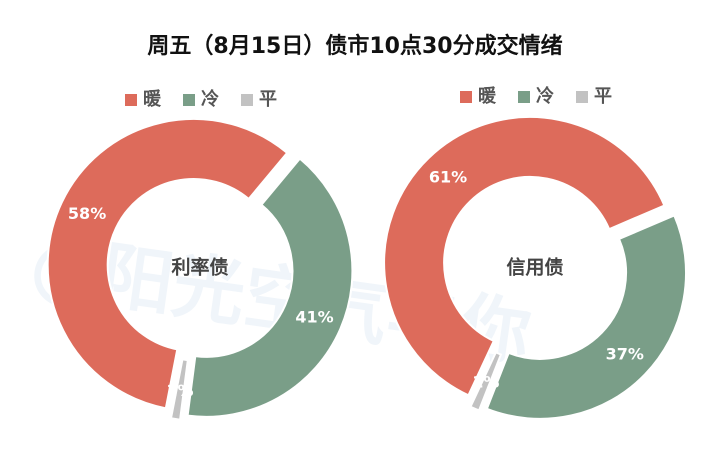 Image resolution: width=710 pixels, height=458 pixels. I want to click on value-label: 41%, so click(314, 317).